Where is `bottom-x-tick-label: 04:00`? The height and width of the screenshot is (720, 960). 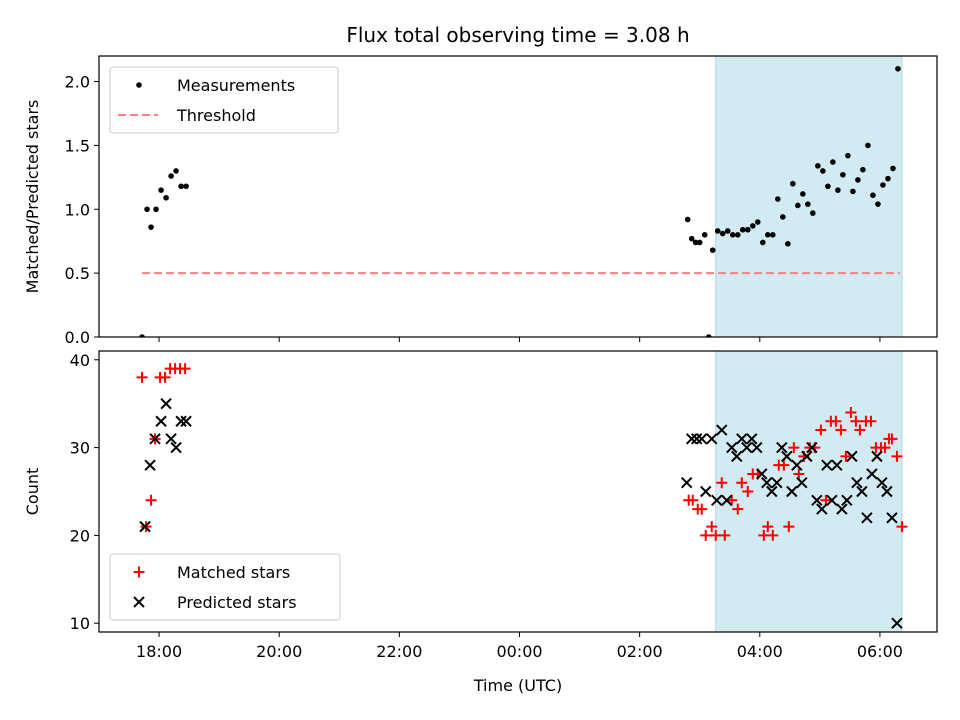 bottom-x-tick-label: 04:00 is located at coordinates (760, 651).